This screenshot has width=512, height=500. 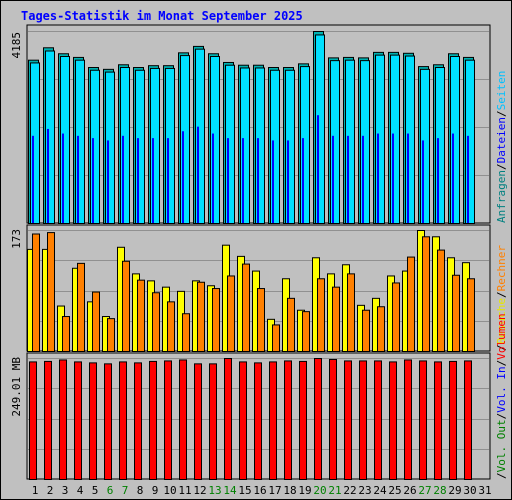 I want to click on x-tick-label: 27, so click(x=424, y=490).